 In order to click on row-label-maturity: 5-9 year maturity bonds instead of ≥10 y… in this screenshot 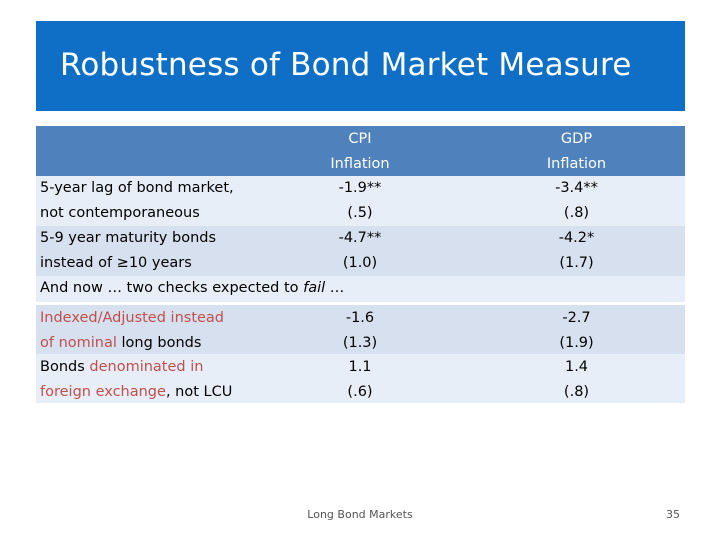, I will do `click(128, 250)`.